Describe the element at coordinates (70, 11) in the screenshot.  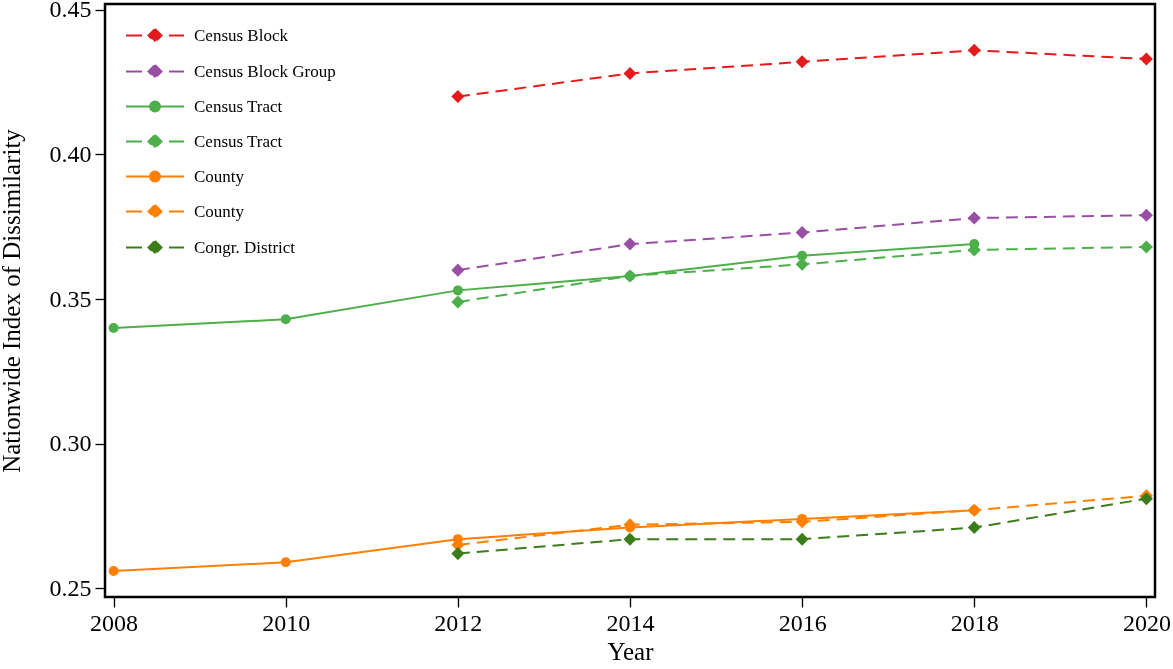
I see `y-tick-label: 0.45` at that location.